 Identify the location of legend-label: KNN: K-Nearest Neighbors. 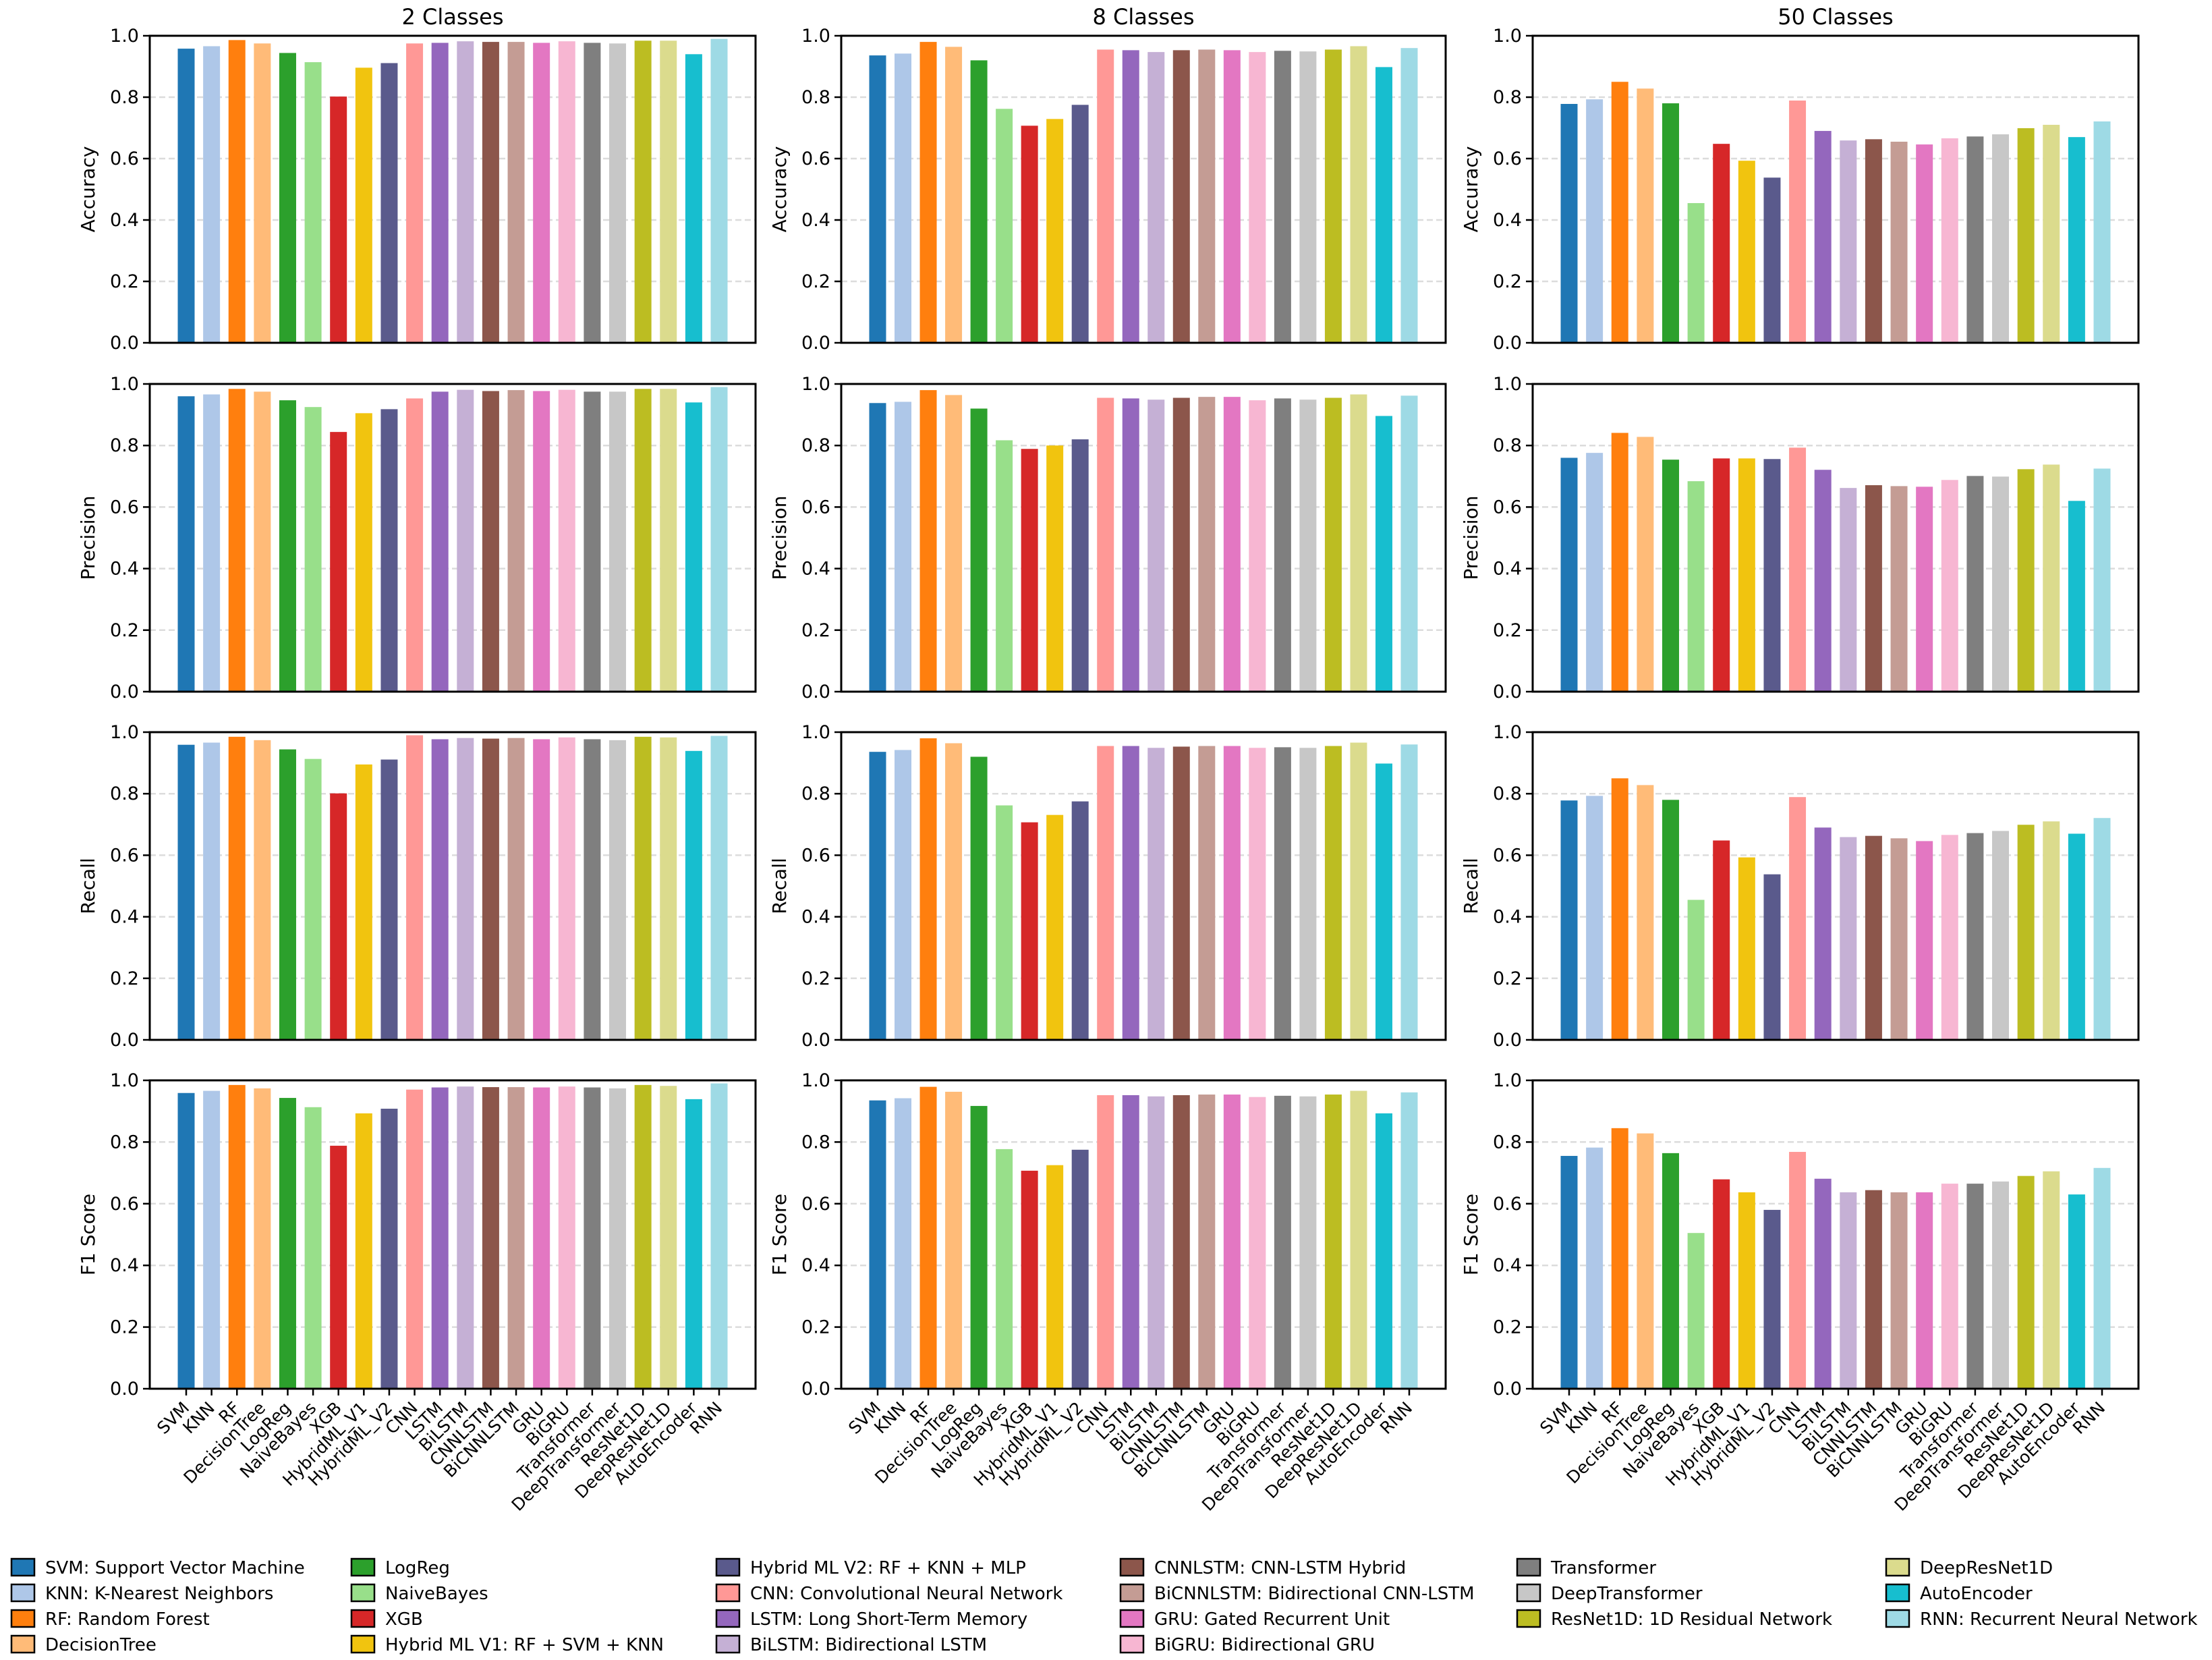
(159, 1594).